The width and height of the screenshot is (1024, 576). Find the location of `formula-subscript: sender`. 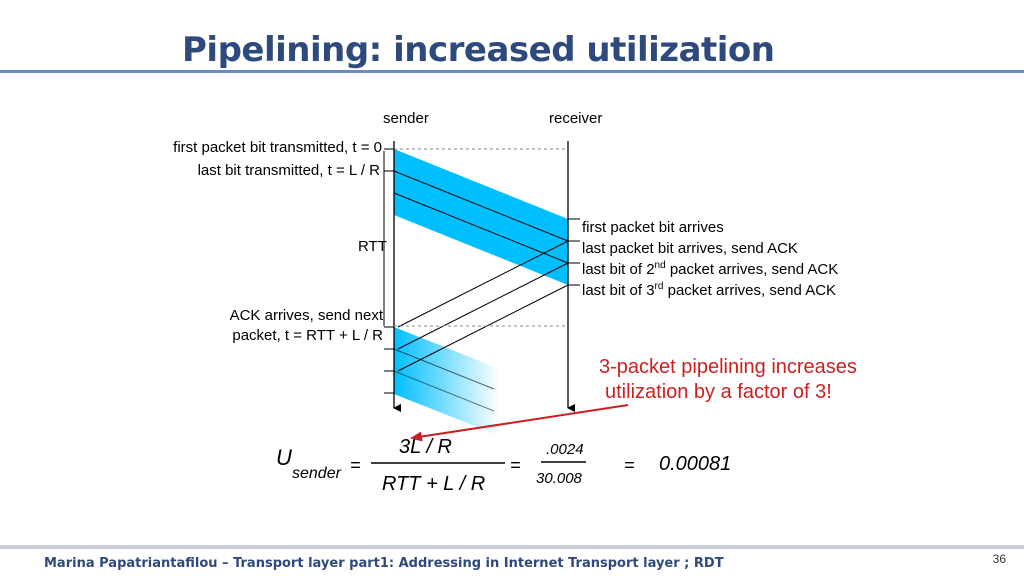

formula-subscript: sender is located at coordinates (317, 473).